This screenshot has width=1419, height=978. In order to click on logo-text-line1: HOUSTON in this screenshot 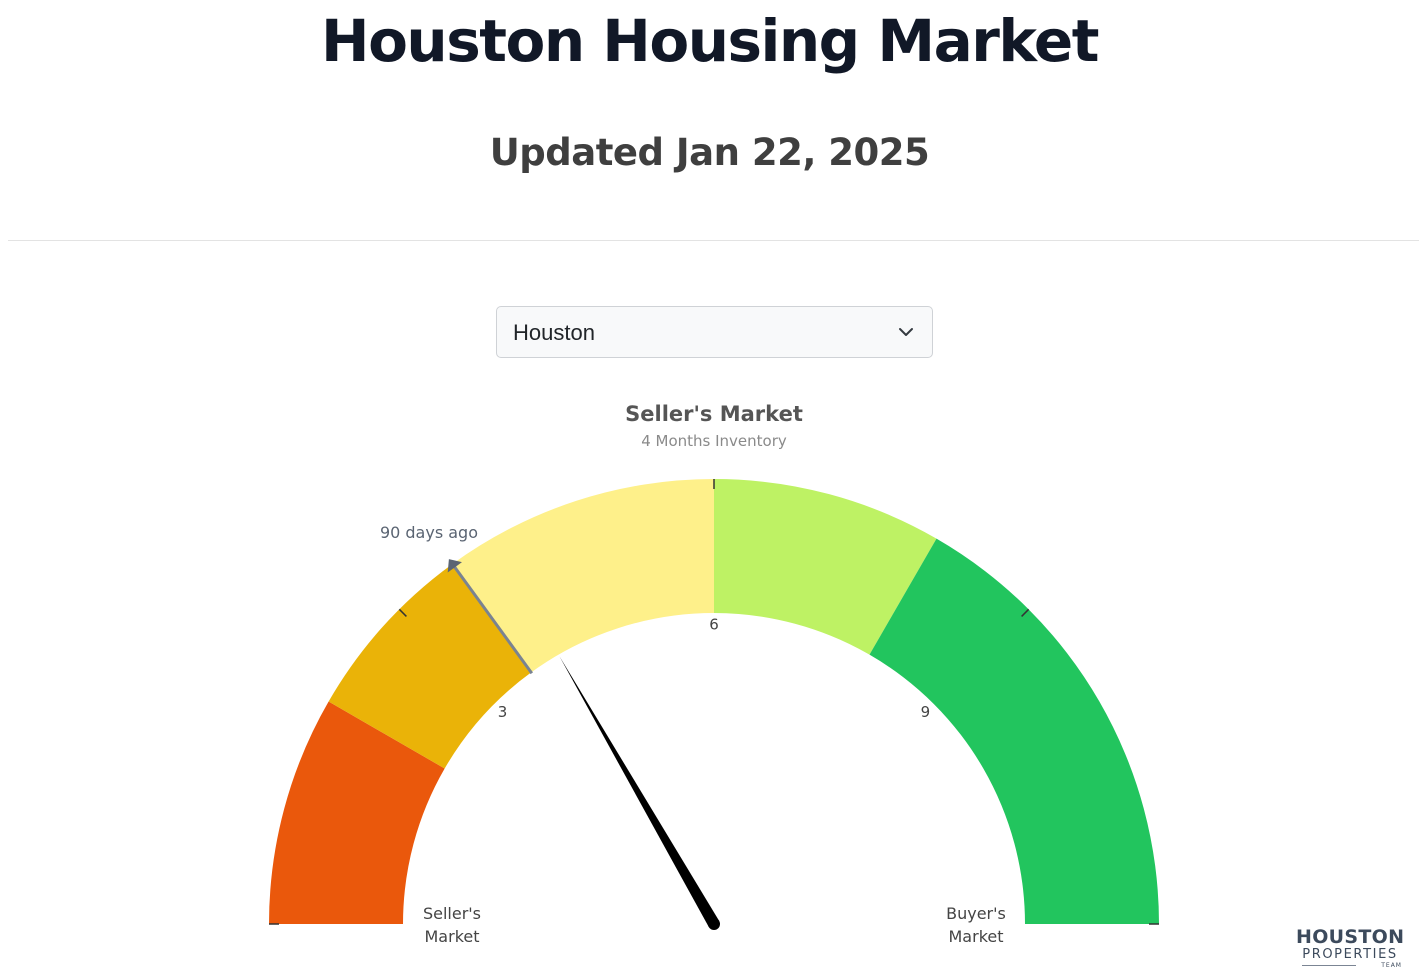, I will do `click(1350, 937)`.